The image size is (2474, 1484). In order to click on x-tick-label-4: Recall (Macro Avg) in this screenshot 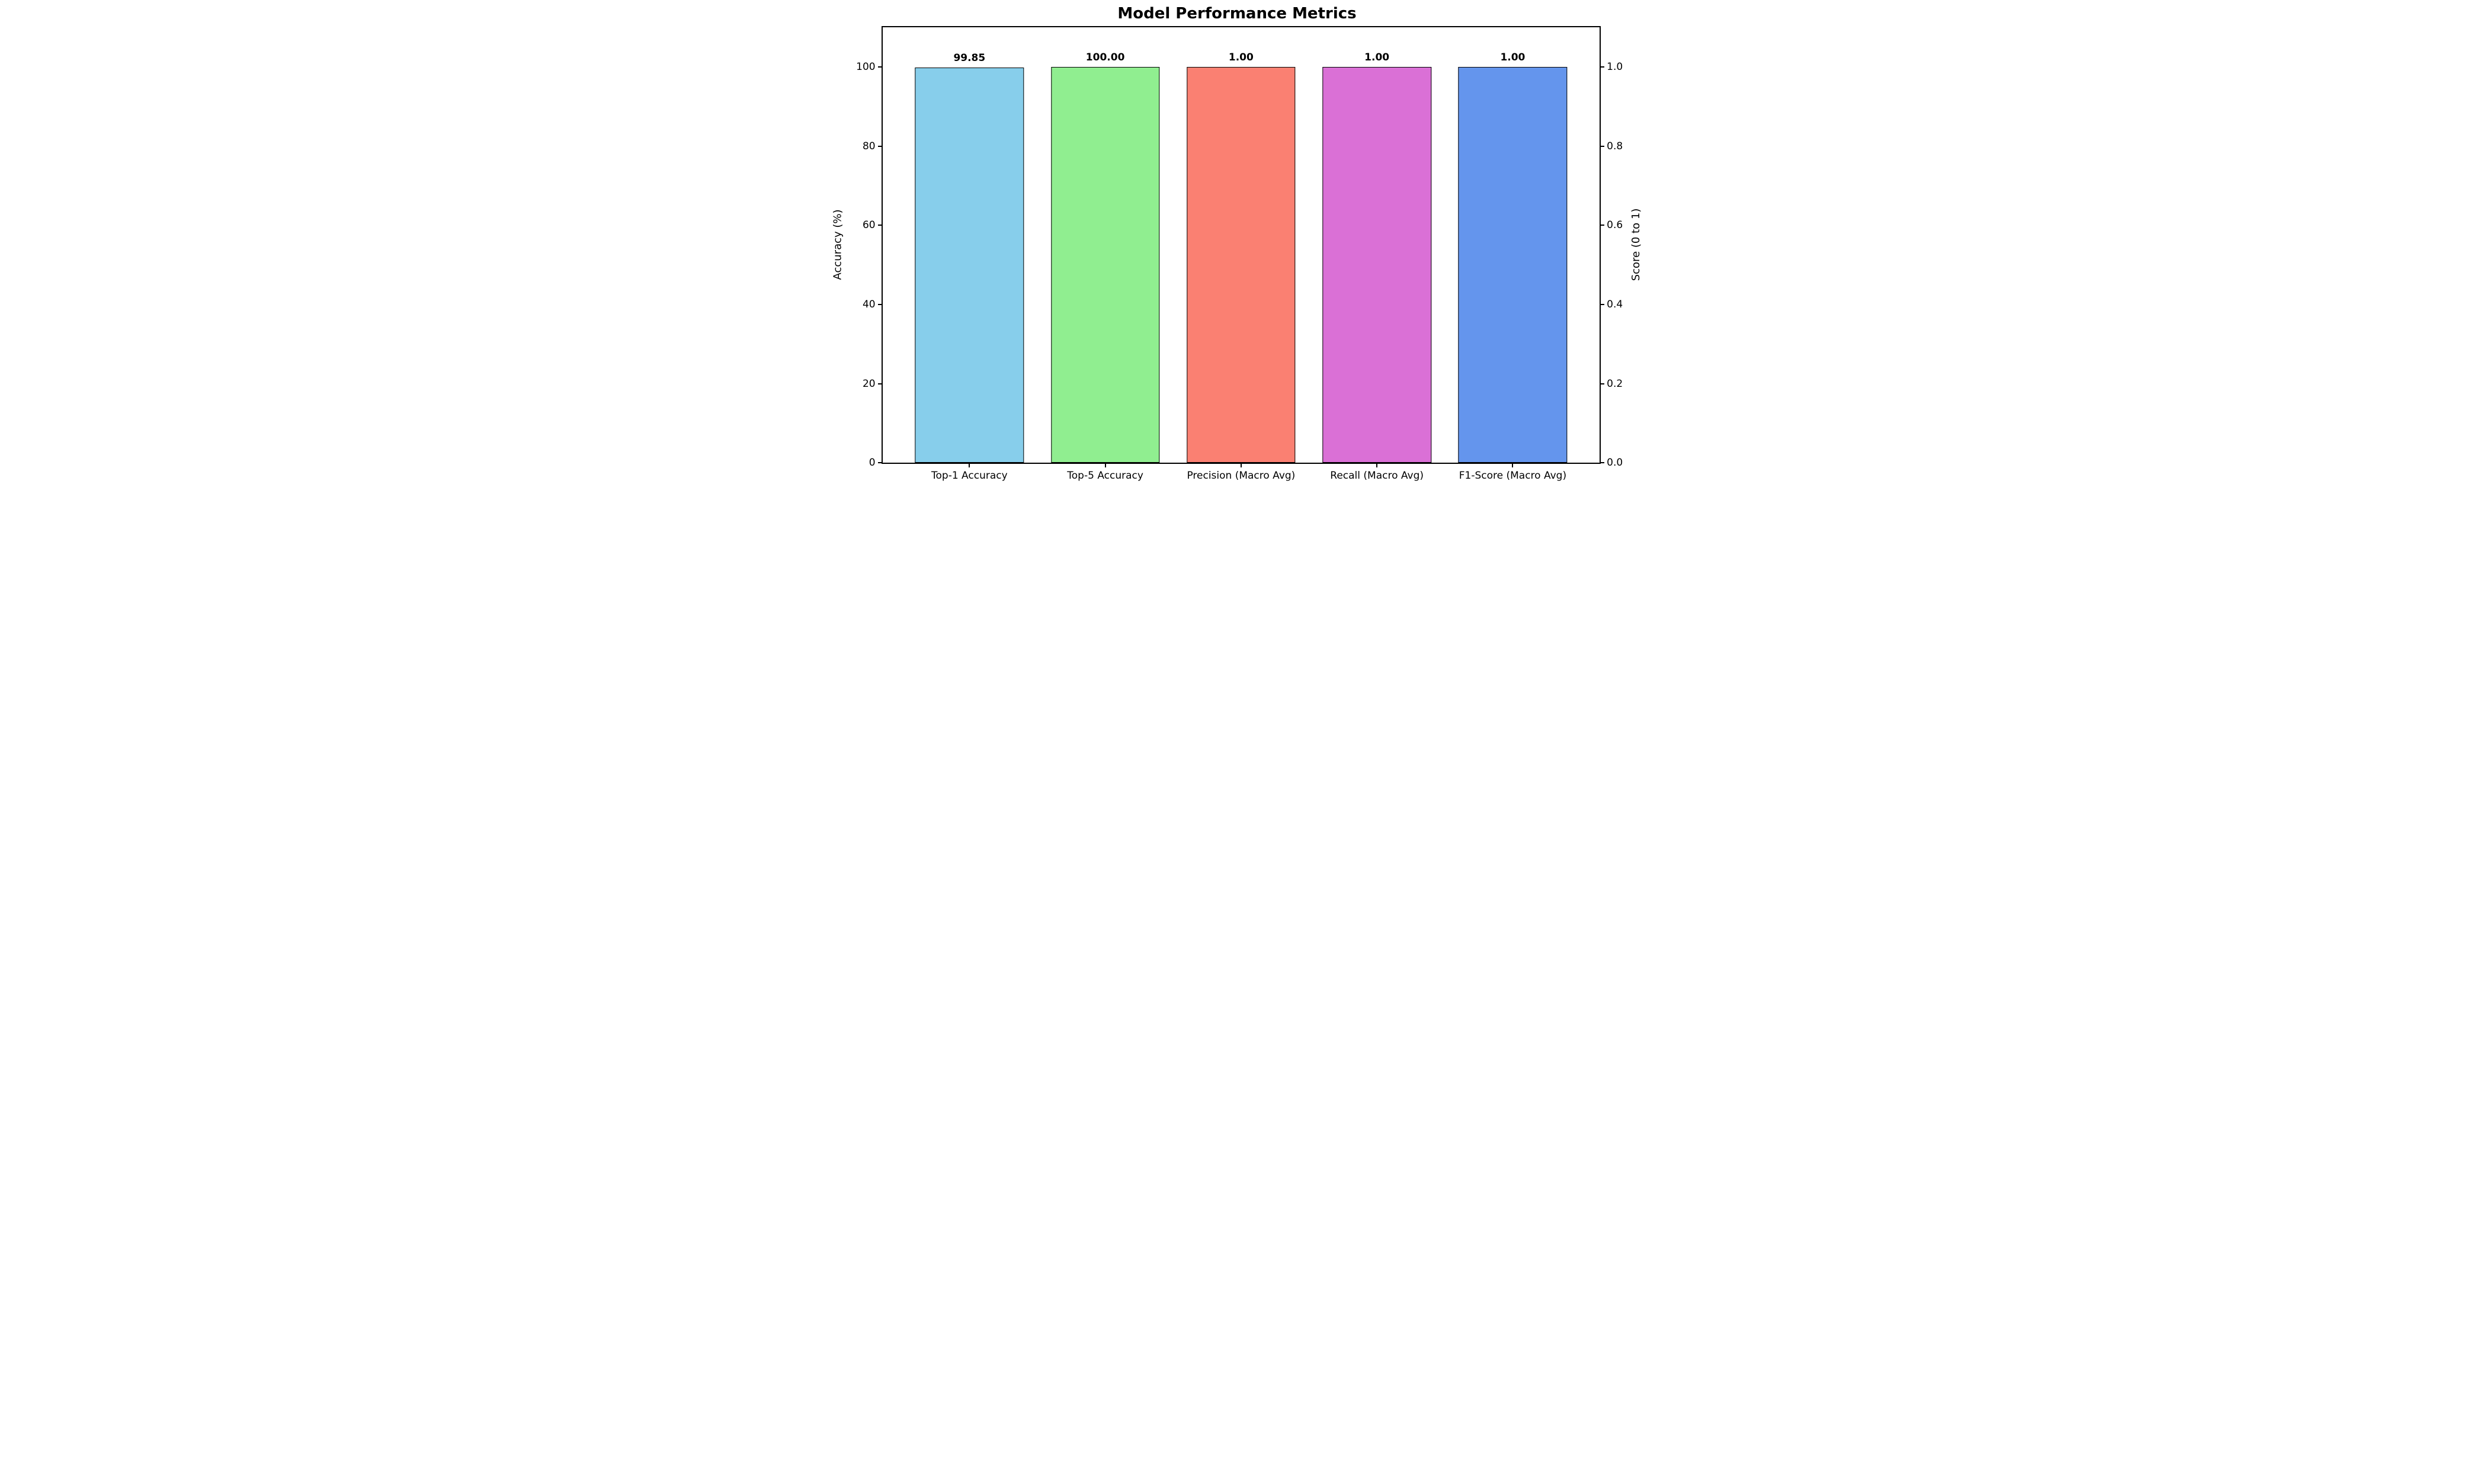, I will do `click(1377, 476)`.